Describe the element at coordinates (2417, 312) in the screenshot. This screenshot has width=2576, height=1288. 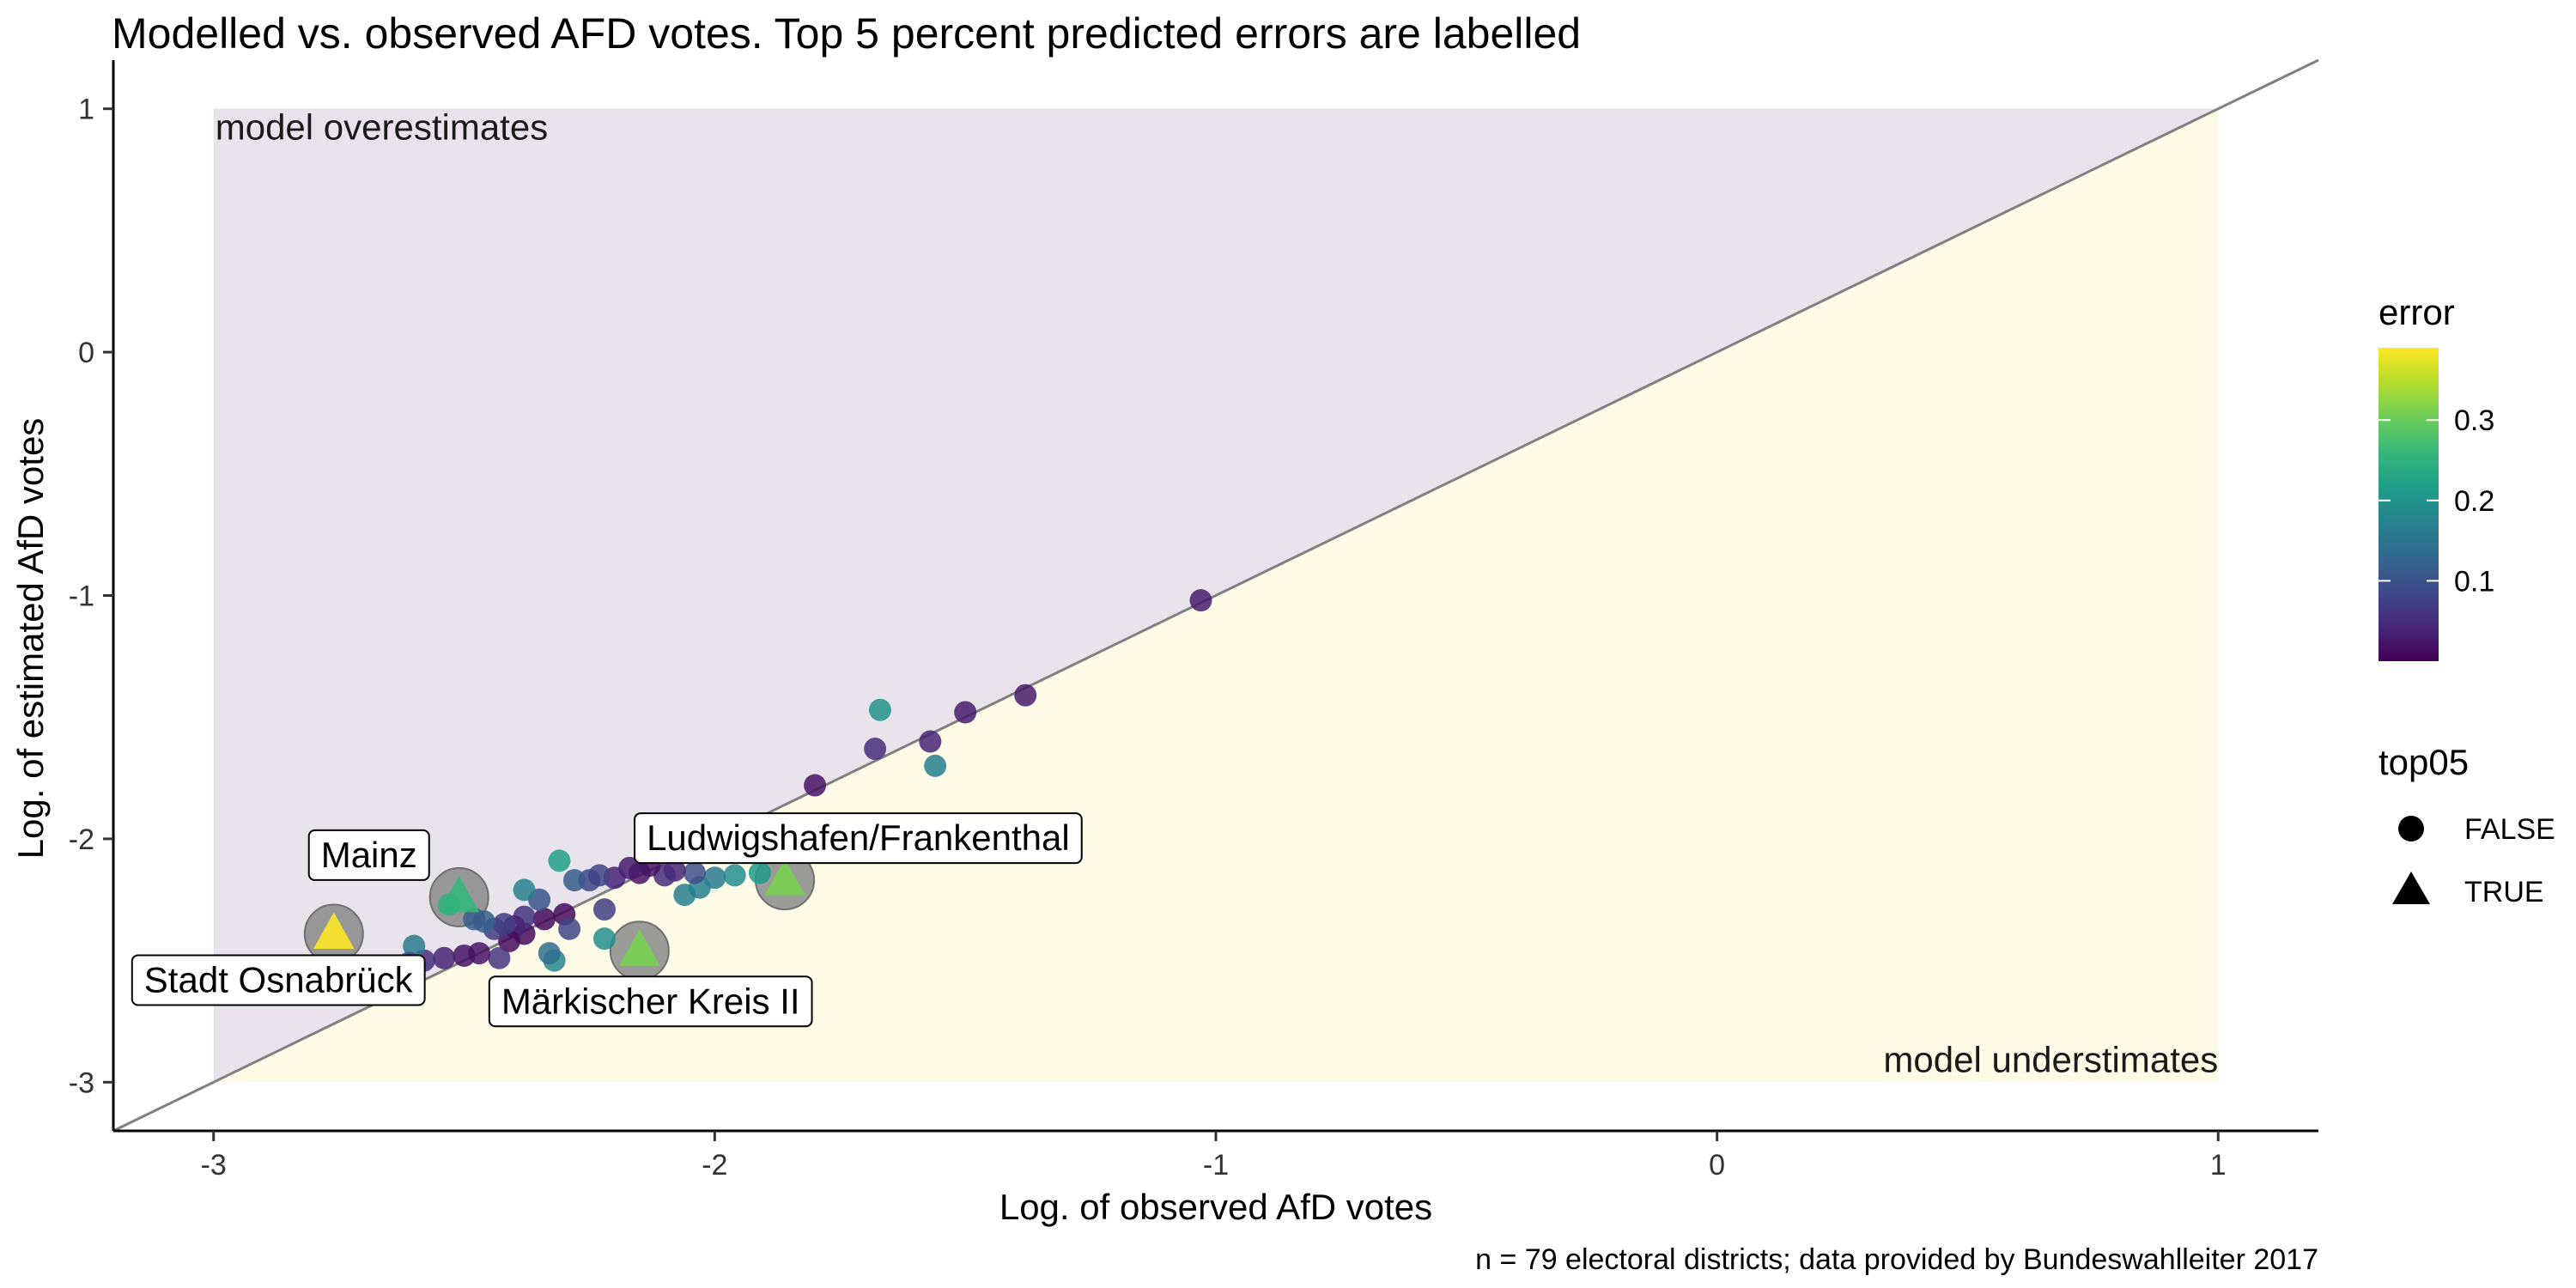
I see `legend-error-title: error` at that location.